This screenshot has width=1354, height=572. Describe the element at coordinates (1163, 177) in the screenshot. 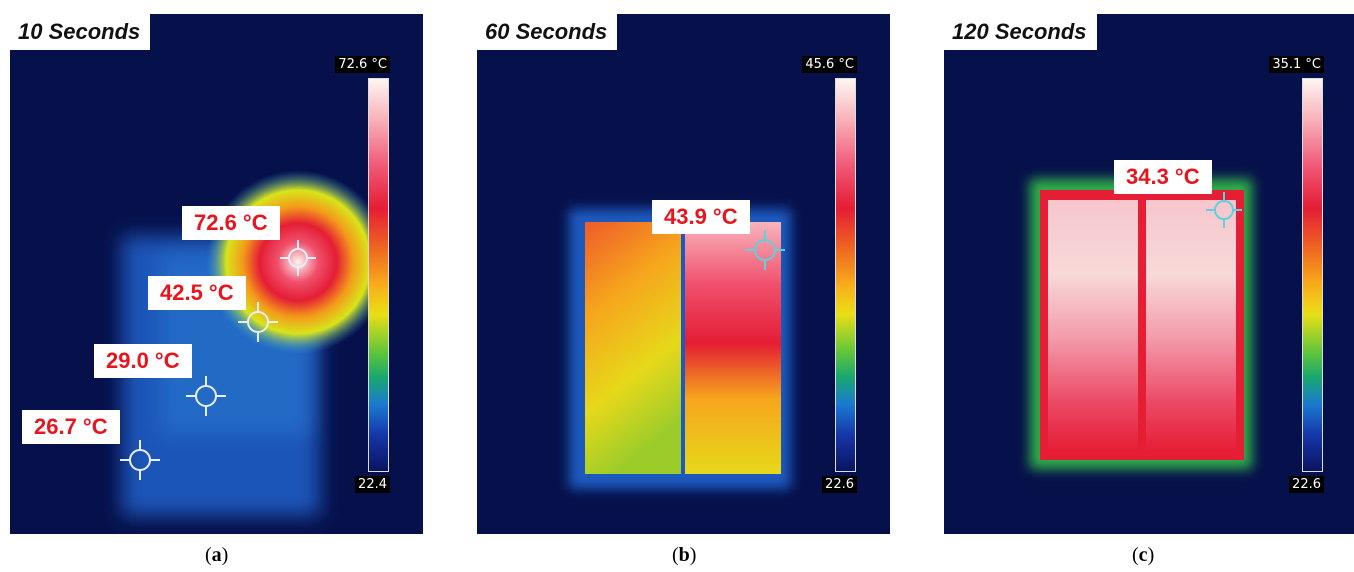

I see `temperature-label: 34.3 °C` at that location.